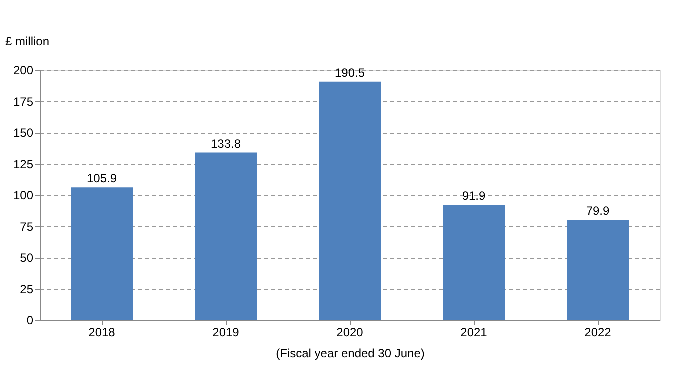 The image size is (693, 371). What do you see at coordinates (350, 73) in the screenshot?
I see `data-label: 190.5` at bounding box center [350, 73].